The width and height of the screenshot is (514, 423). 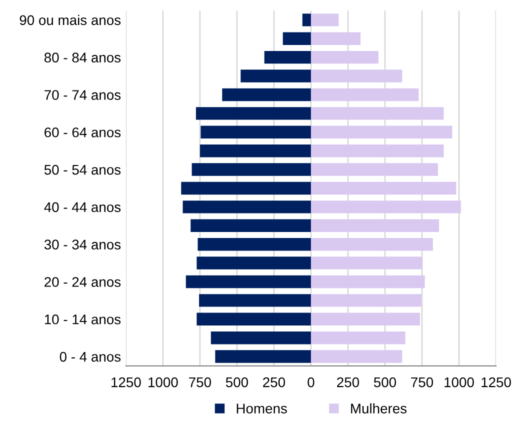 I want to click on y-tick-label: 80 - 84 anos, so click(x=82, y=57).